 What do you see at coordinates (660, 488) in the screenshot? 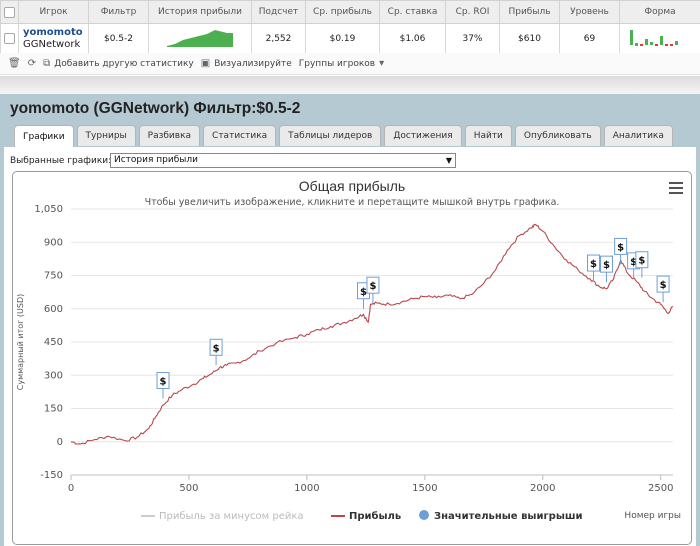
I see `x-tick-label: 2500` at bounding box center [660, 488].